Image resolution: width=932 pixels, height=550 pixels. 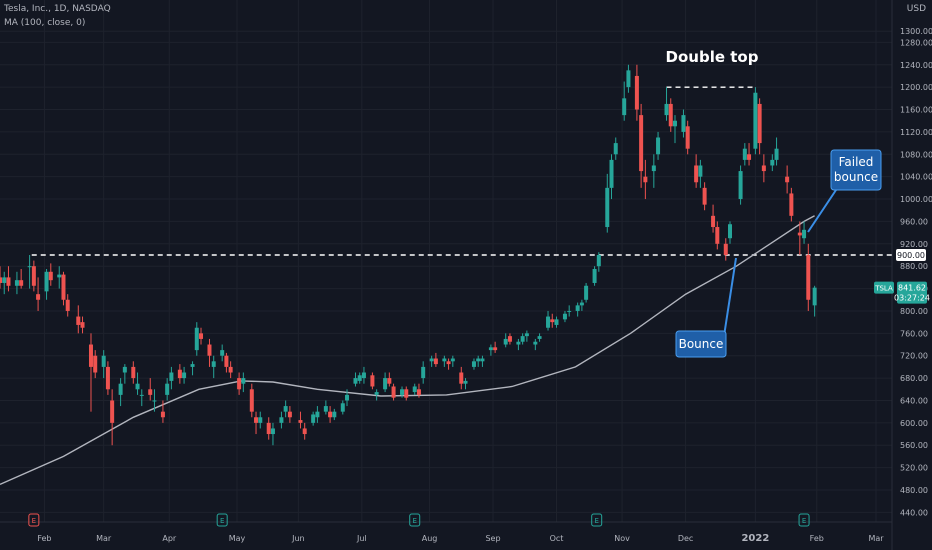 I want to click on y-tick-label: 800.00, so click(x=914, y=311).